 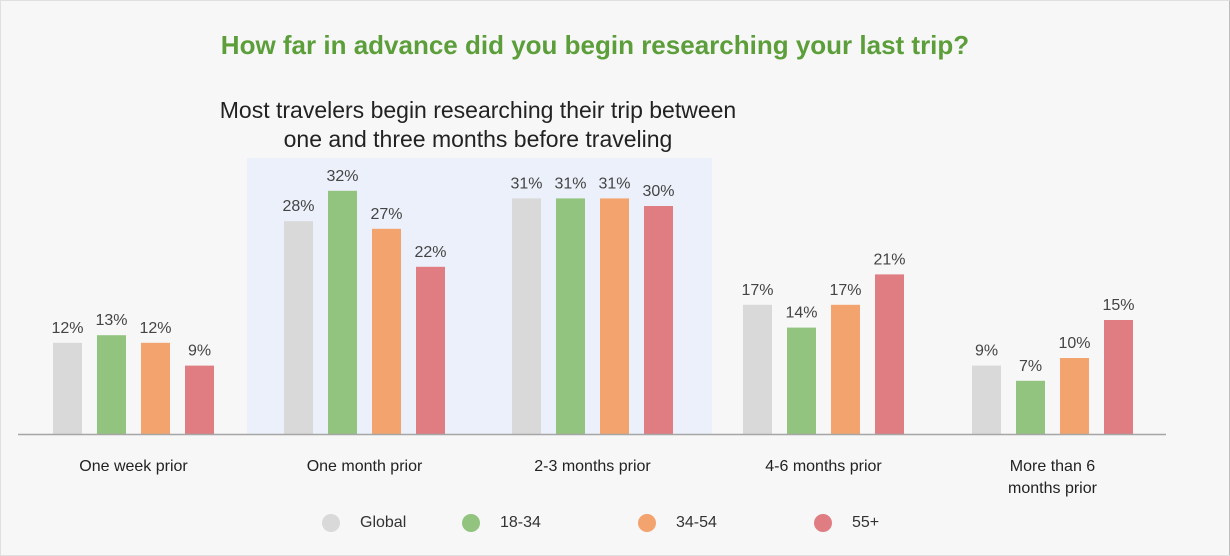 I want to click on data-label: 30%, so click(x=658, y=191).